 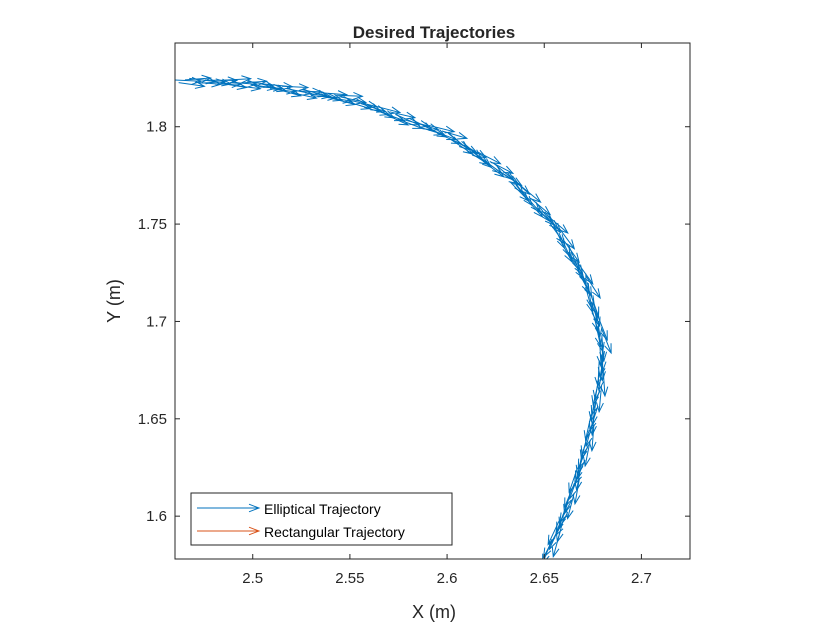 What do you see at coordinates (447, 578) in the screenshot?
I see `x-tick-label: 2.6` at bounding box center [447, 578].